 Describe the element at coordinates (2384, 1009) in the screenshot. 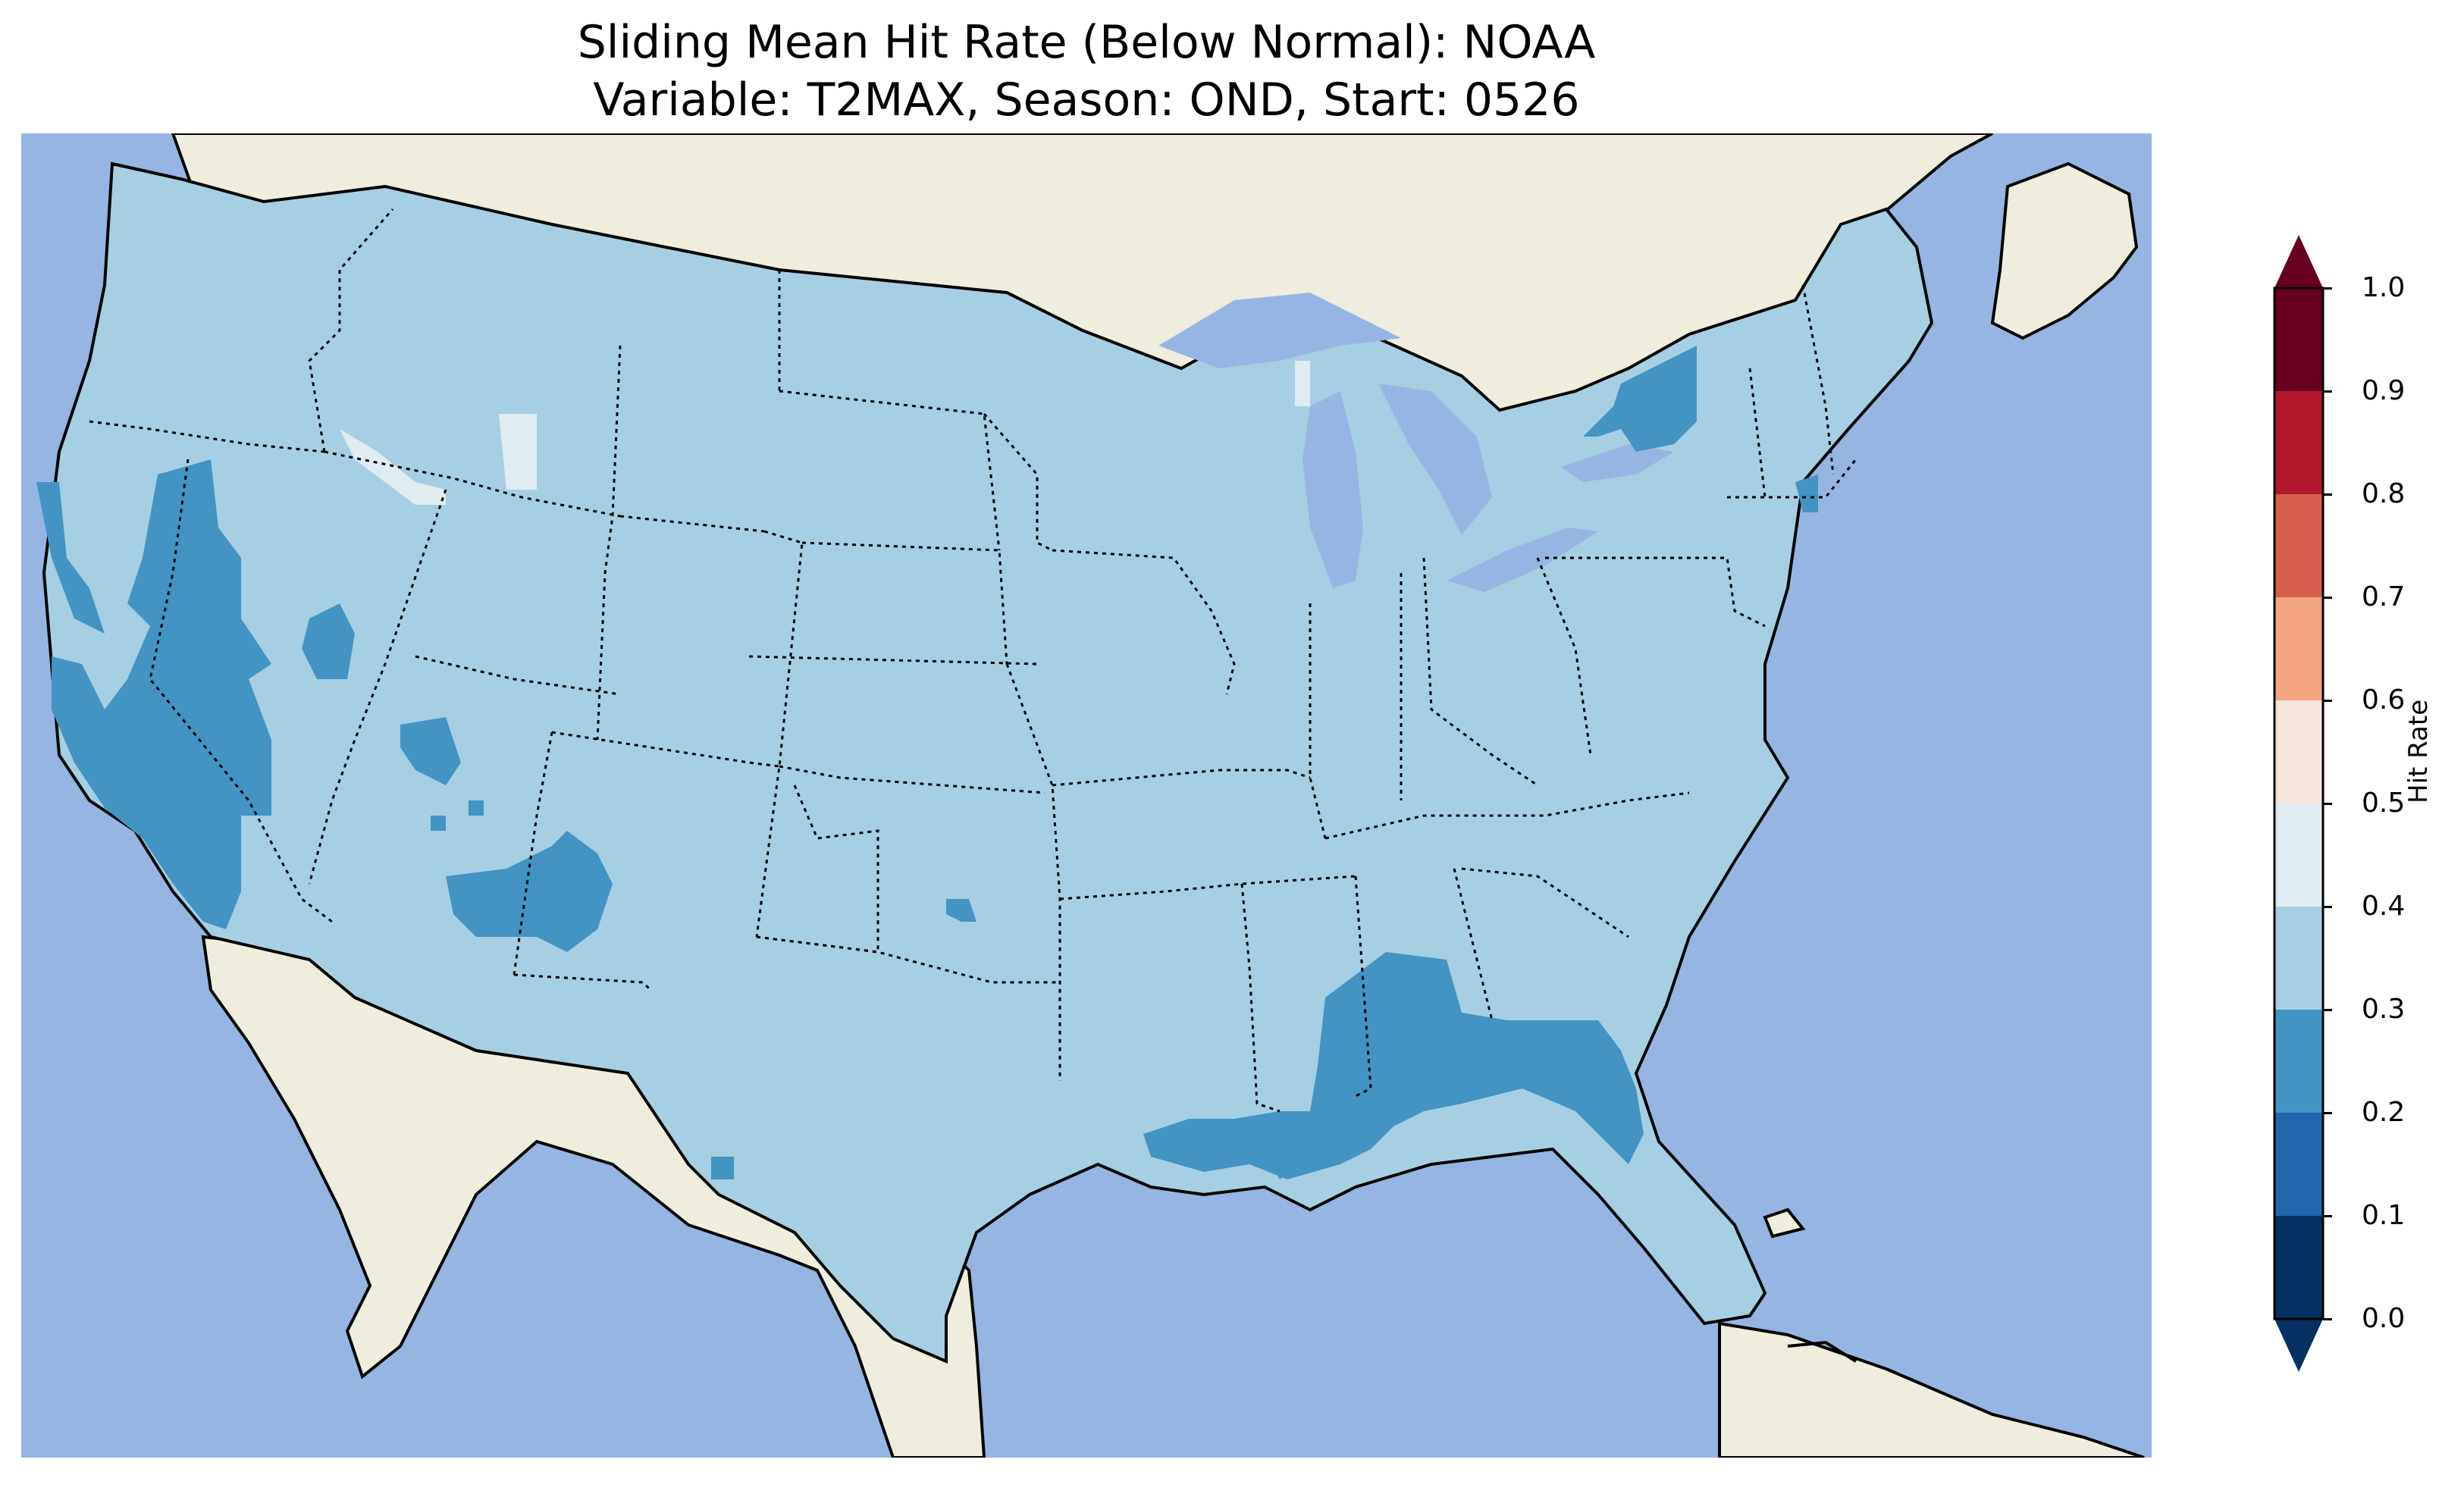

I see `colorbar-tick-label: 0.3` at that location.